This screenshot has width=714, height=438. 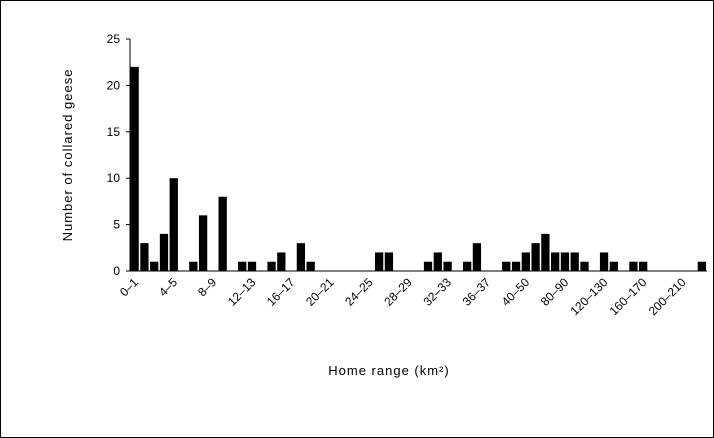 What do you see at coordinates (67, 155) in the screenshot?
I see `y-axis-title: Number of collared geese` at bounding box center [67, 155].